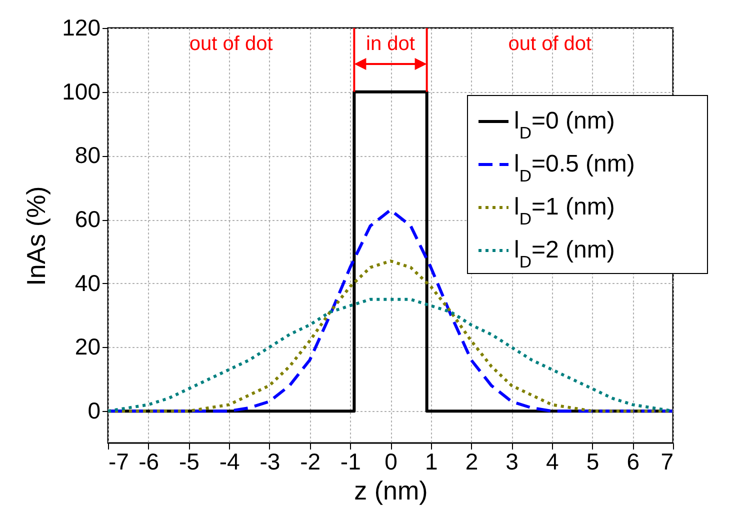  What do you see at coordinates (270, 461) in the screenshot?
I see `x-tick-label: -3` at bounding box center [270, 461].